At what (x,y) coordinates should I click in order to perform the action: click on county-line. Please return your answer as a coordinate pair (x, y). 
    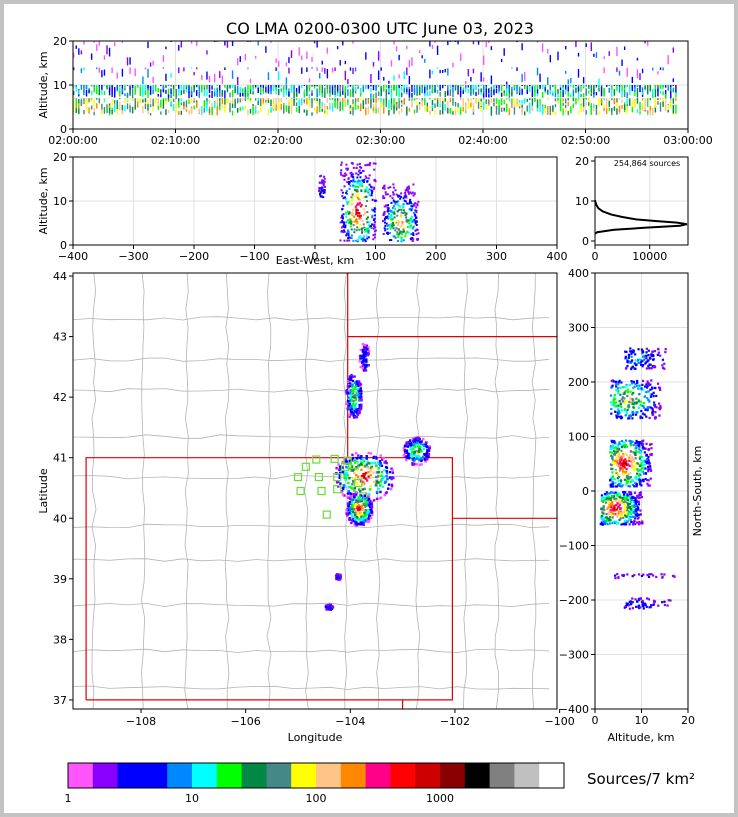
    Looking at the image, I should click on (311, 650).